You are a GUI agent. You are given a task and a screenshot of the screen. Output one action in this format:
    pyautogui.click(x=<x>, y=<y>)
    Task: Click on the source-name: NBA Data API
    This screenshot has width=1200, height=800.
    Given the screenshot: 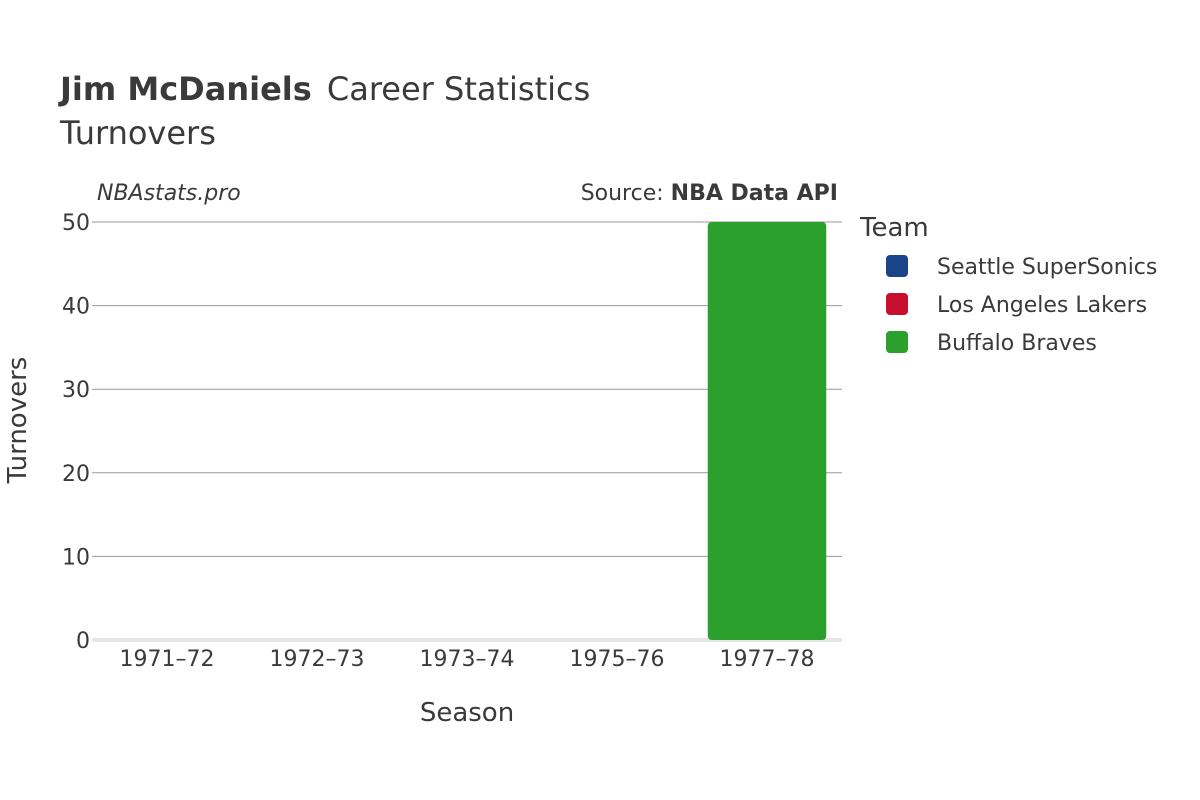 What is the action you would take?
    pyautogui.click(x=754, y=193)
    